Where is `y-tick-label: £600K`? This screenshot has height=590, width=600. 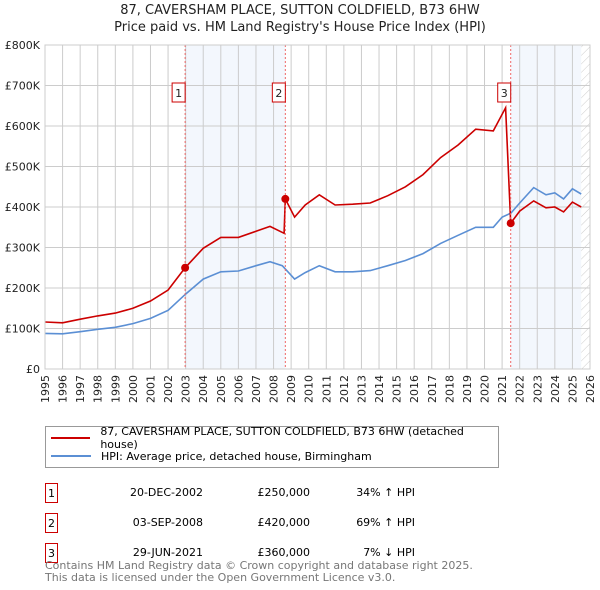 y-tick-label: £600K is located at coordinates (23, 126).